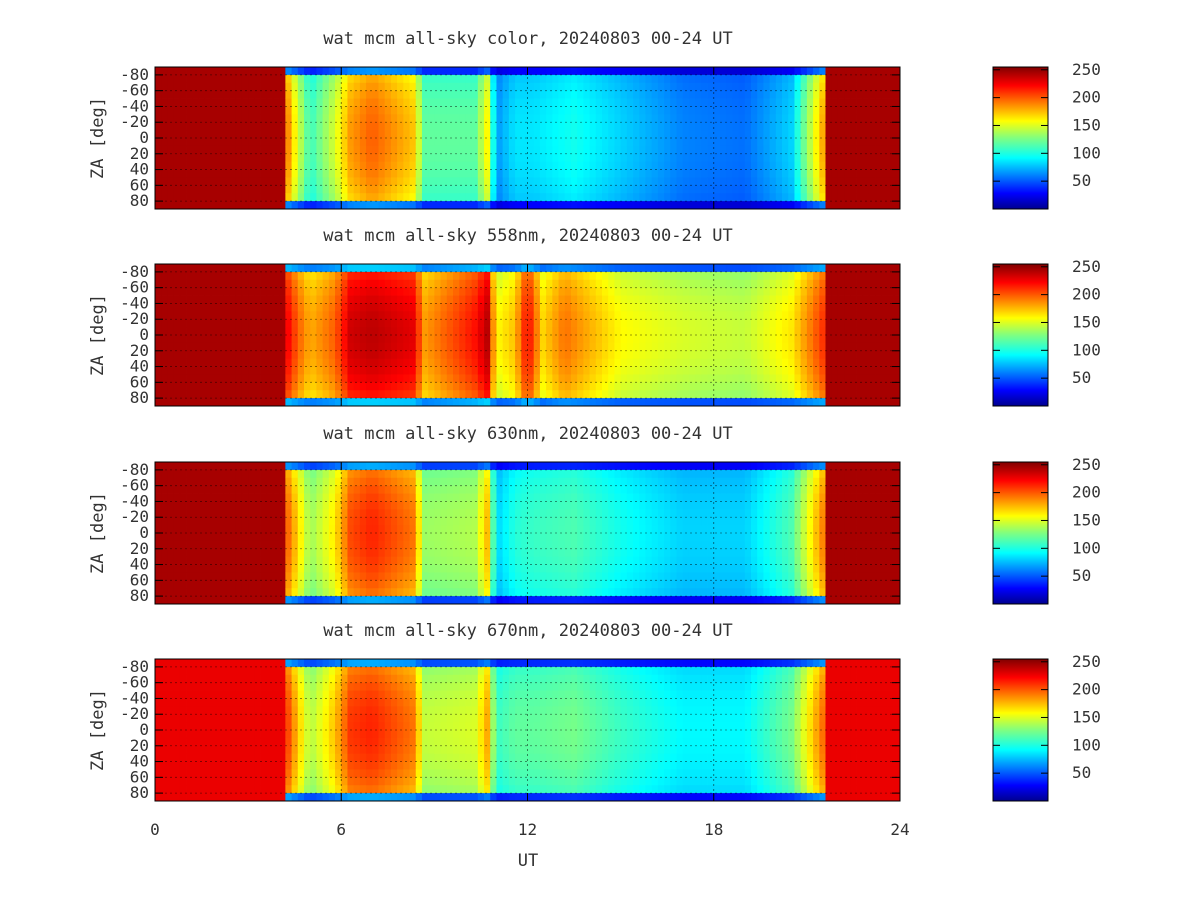  I want to click on y-tick-label: -80, so click(134, 74).